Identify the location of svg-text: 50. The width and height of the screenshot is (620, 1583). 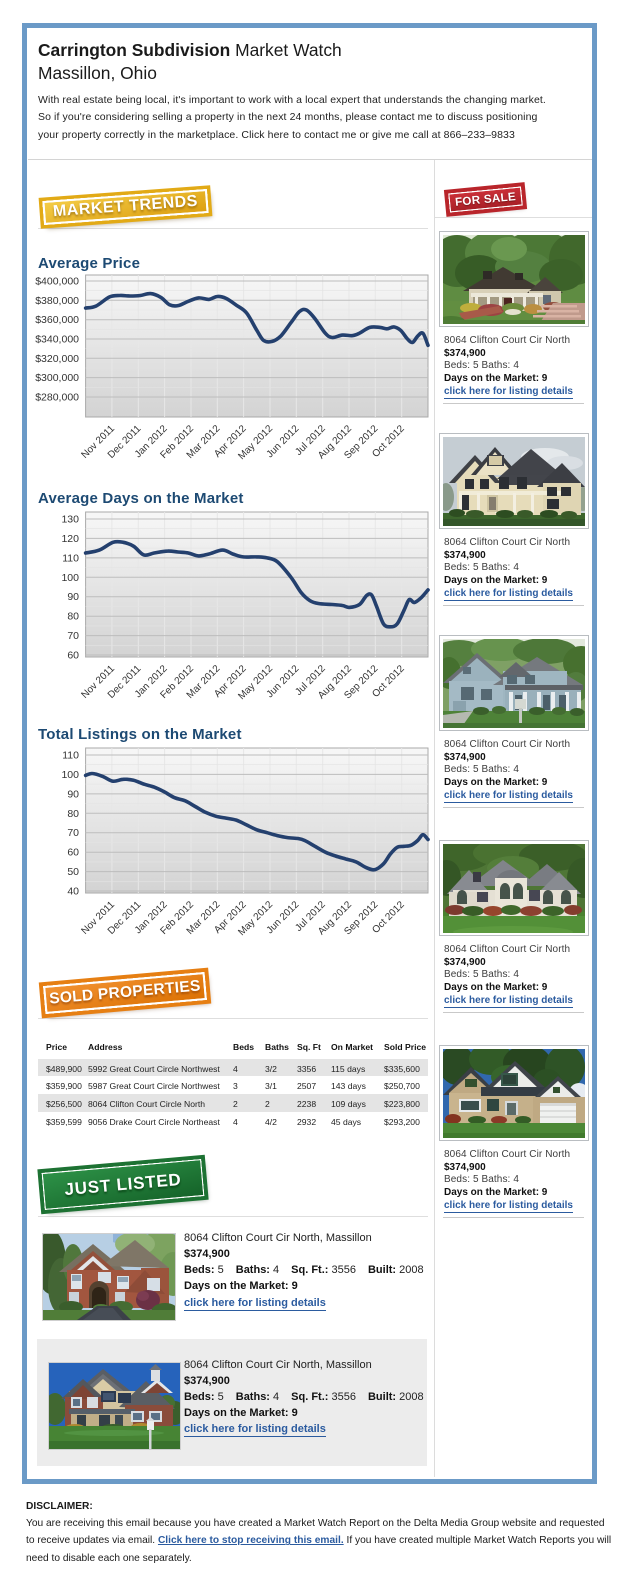
(73, 872).